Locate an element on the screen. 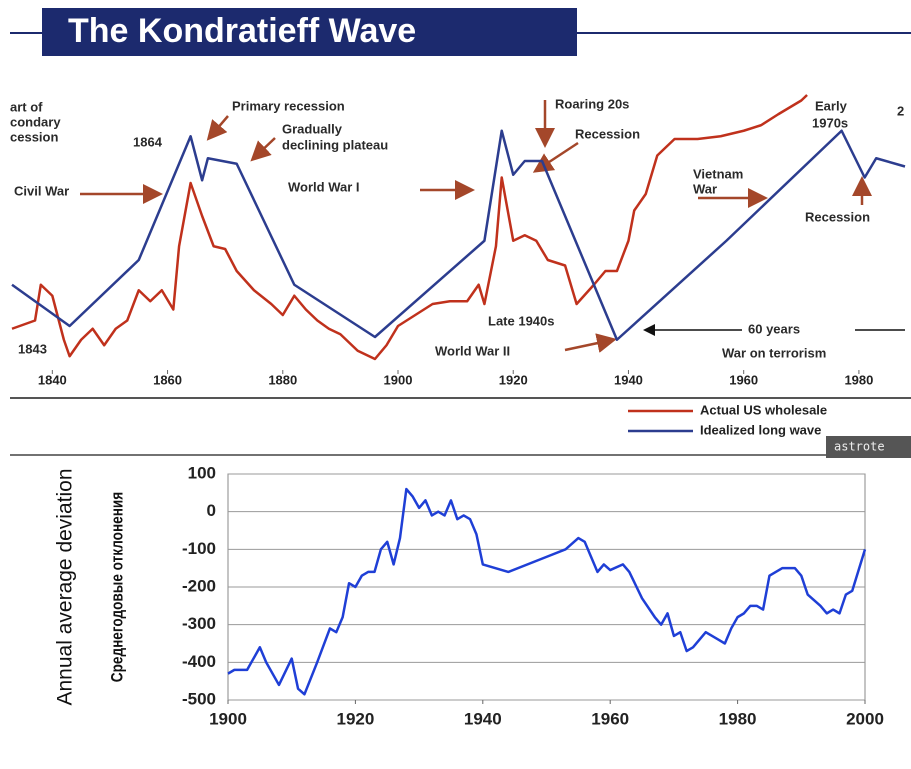 The height and width of the screenshot is (769, 911). annotation: 1864 is located at coordinates (148, 141).